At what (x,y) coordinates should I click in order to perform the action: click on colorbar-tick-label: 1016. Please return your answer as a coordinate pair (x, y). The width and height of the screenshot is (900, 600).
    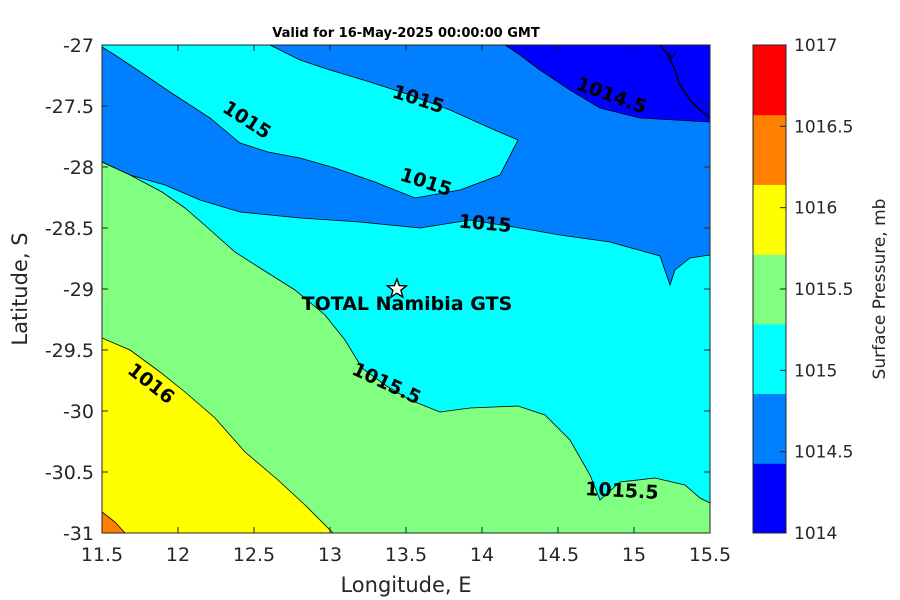
    Looking at the image, I should click on (815, 209).